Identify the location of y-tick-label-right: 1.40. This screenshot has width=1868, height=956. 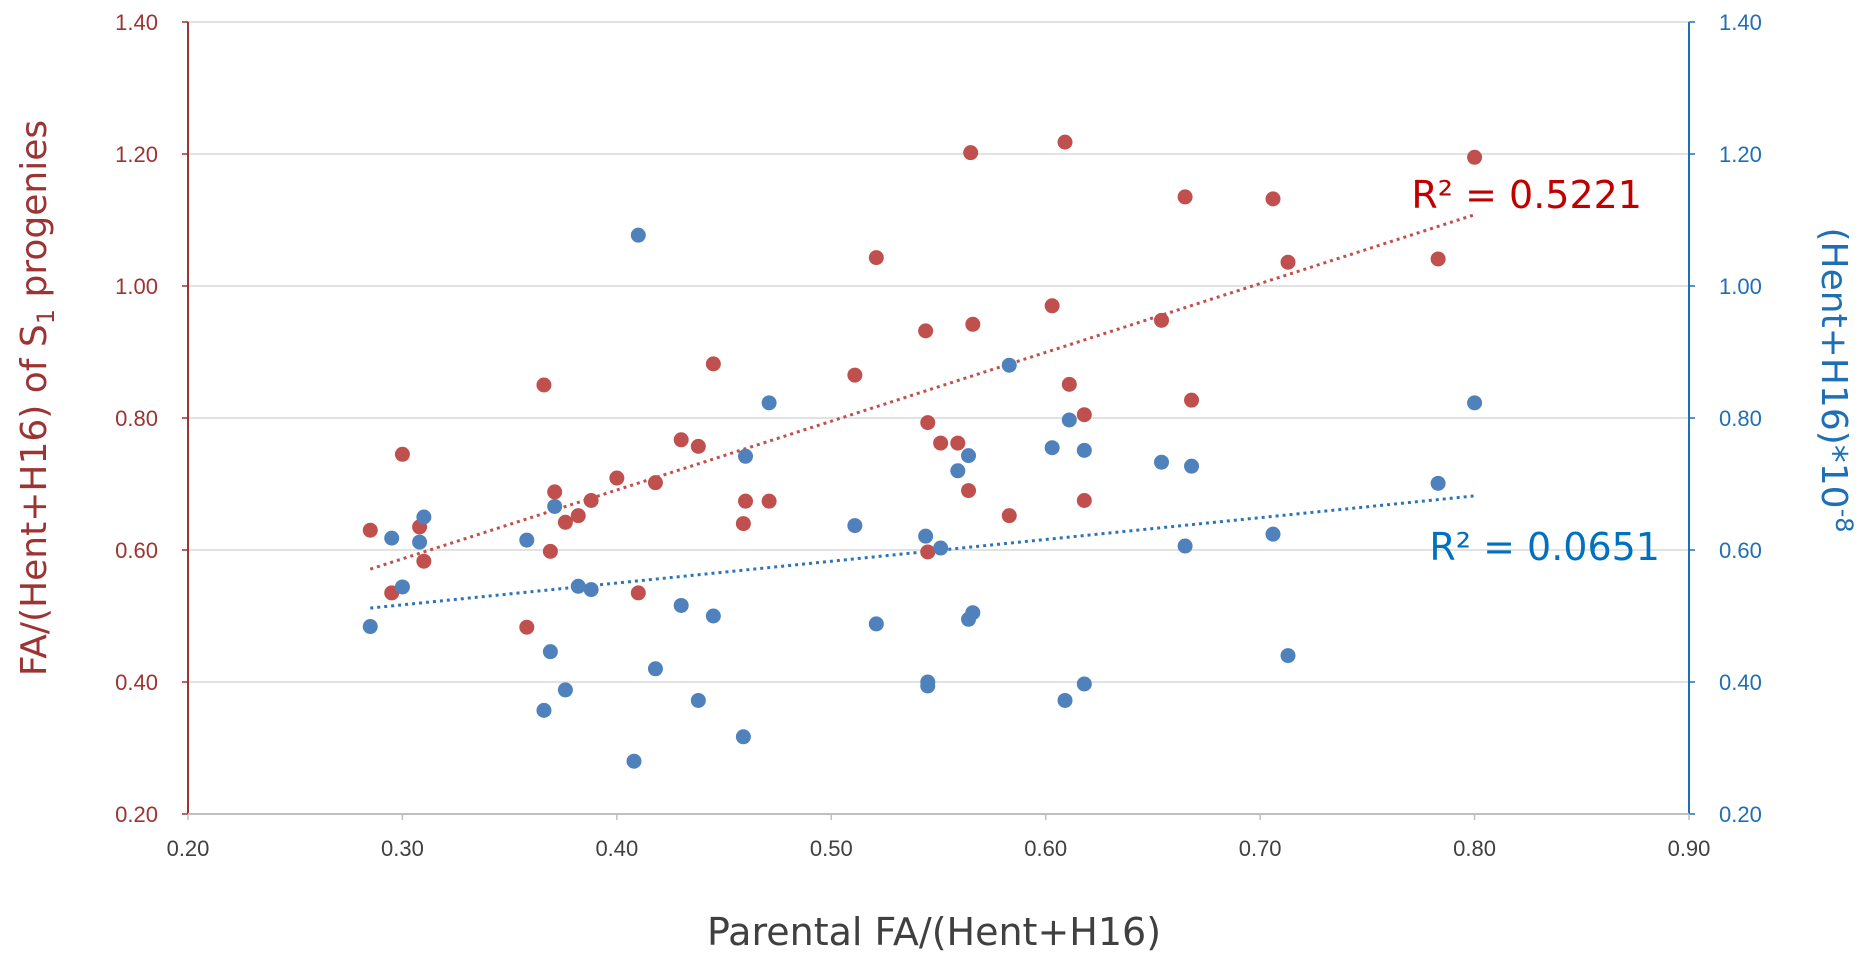
(1740, 22).